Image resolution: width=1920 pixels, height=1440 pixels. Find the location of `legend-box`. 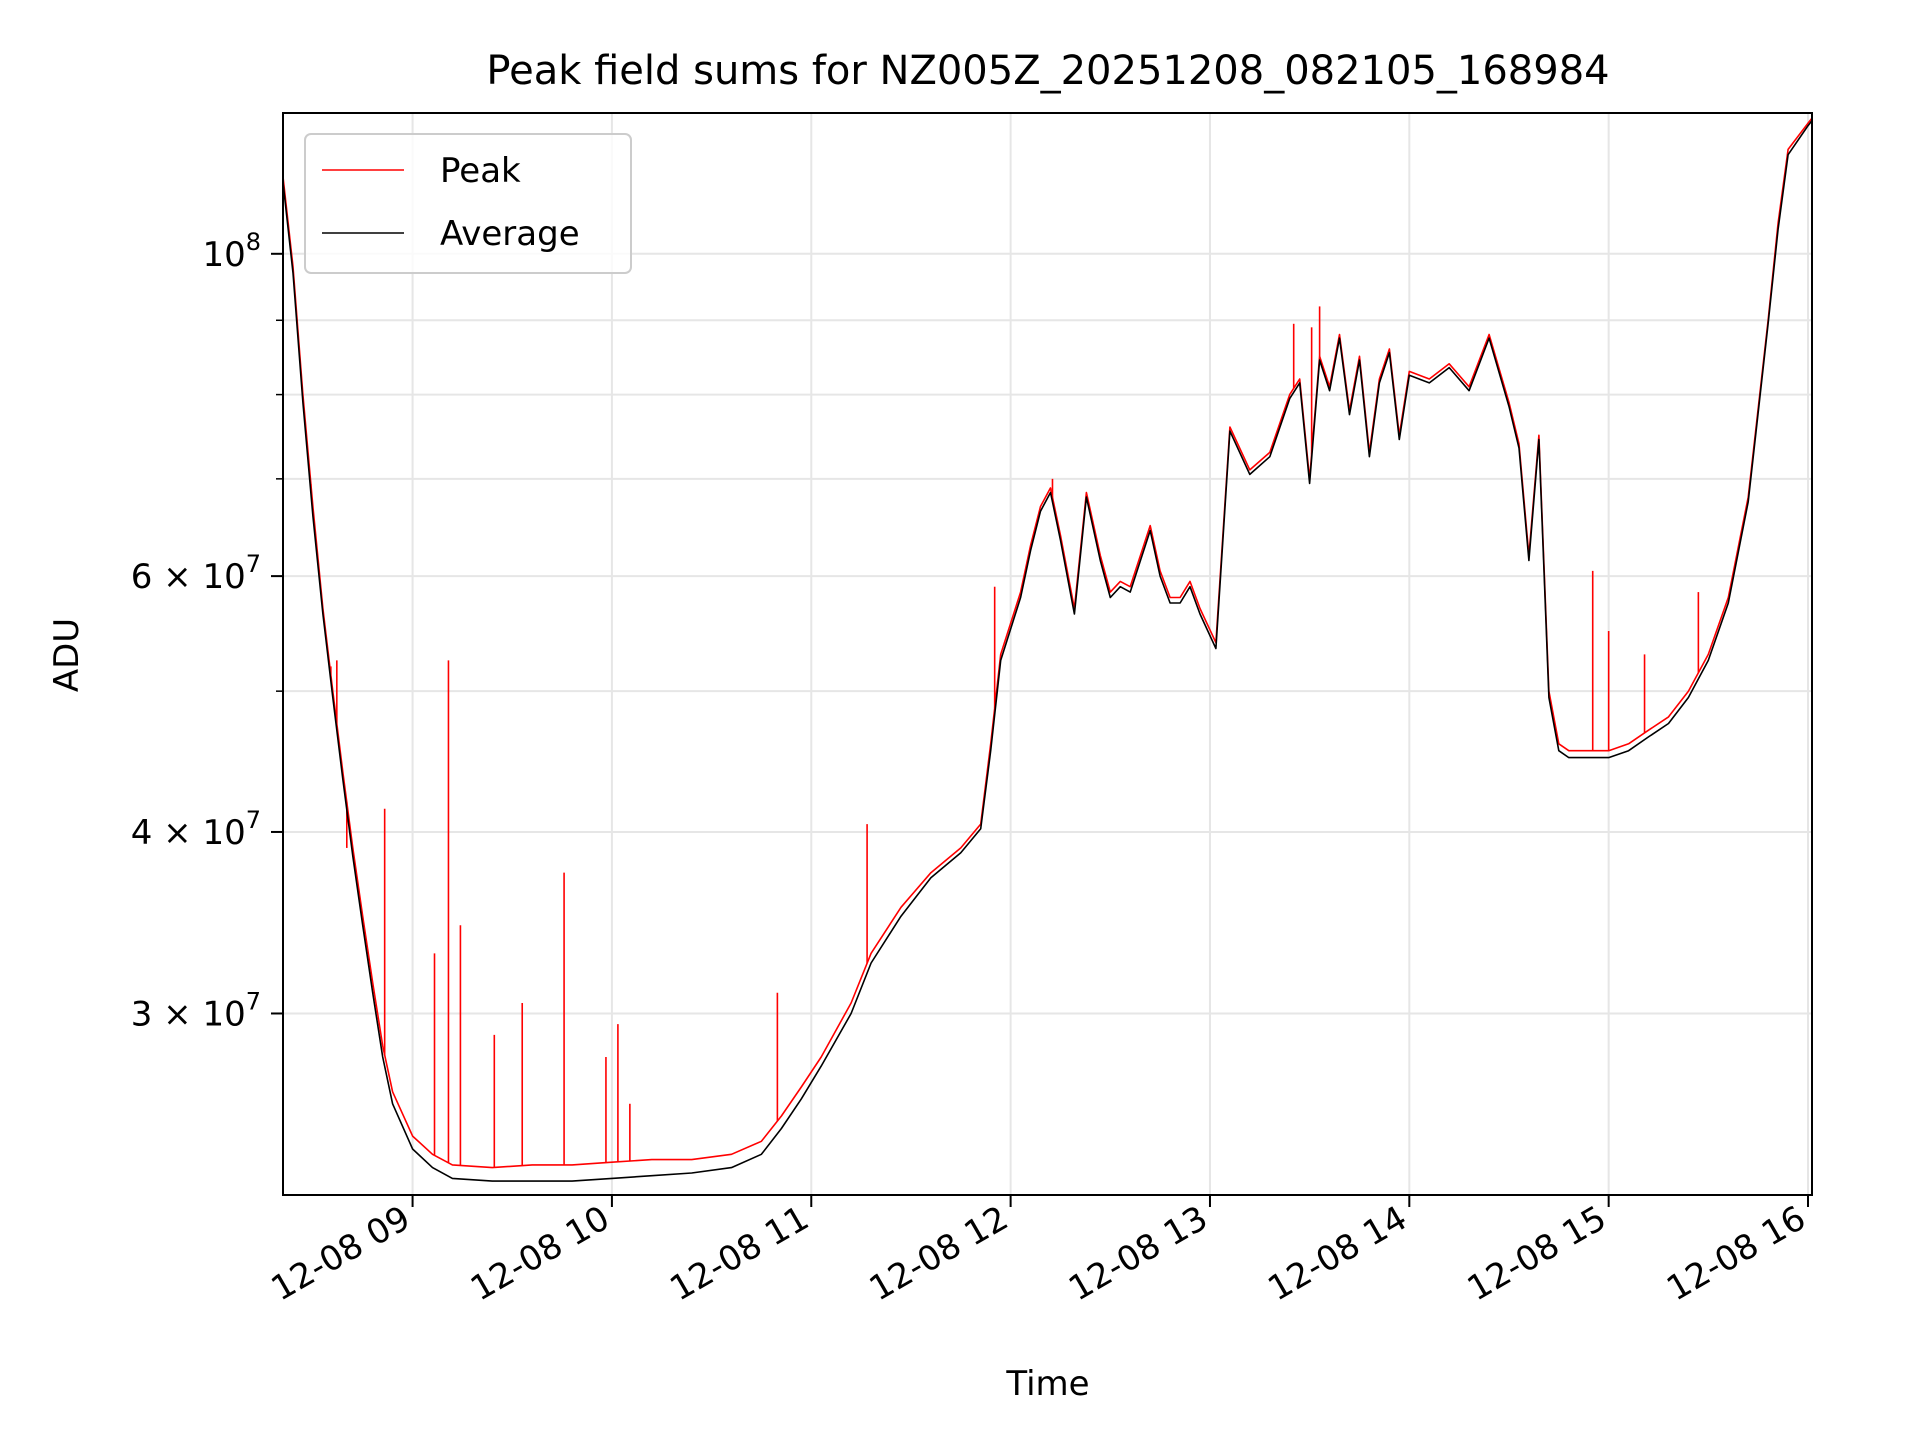

legend-box is located at coordinates (468, 203).